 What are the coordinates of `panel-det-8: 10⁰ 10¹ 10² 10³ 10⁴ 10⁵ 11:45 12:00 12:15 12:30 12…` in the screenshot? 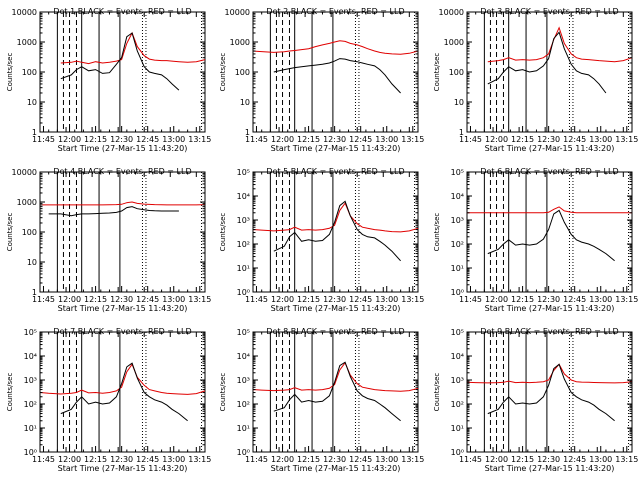 It's located at (321, 400).